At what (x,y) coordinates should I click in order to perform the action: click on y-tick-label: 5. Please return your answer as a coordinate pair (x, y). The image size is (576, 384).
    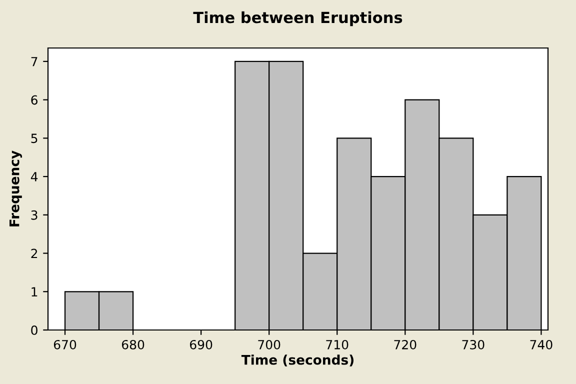
    Looking at the image, I should click on (34, 139).